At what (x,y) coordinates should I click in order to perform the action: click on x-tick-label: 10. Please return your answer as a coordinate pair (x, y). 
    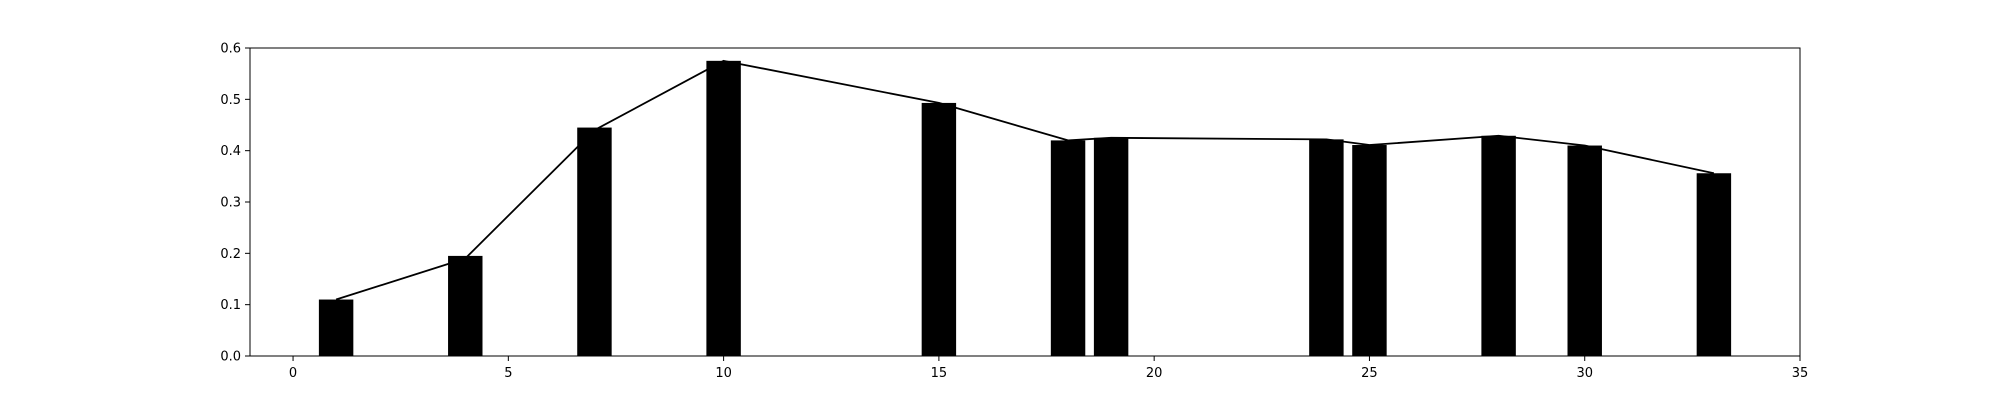
    Looking at the image, I should click on (723, 373).